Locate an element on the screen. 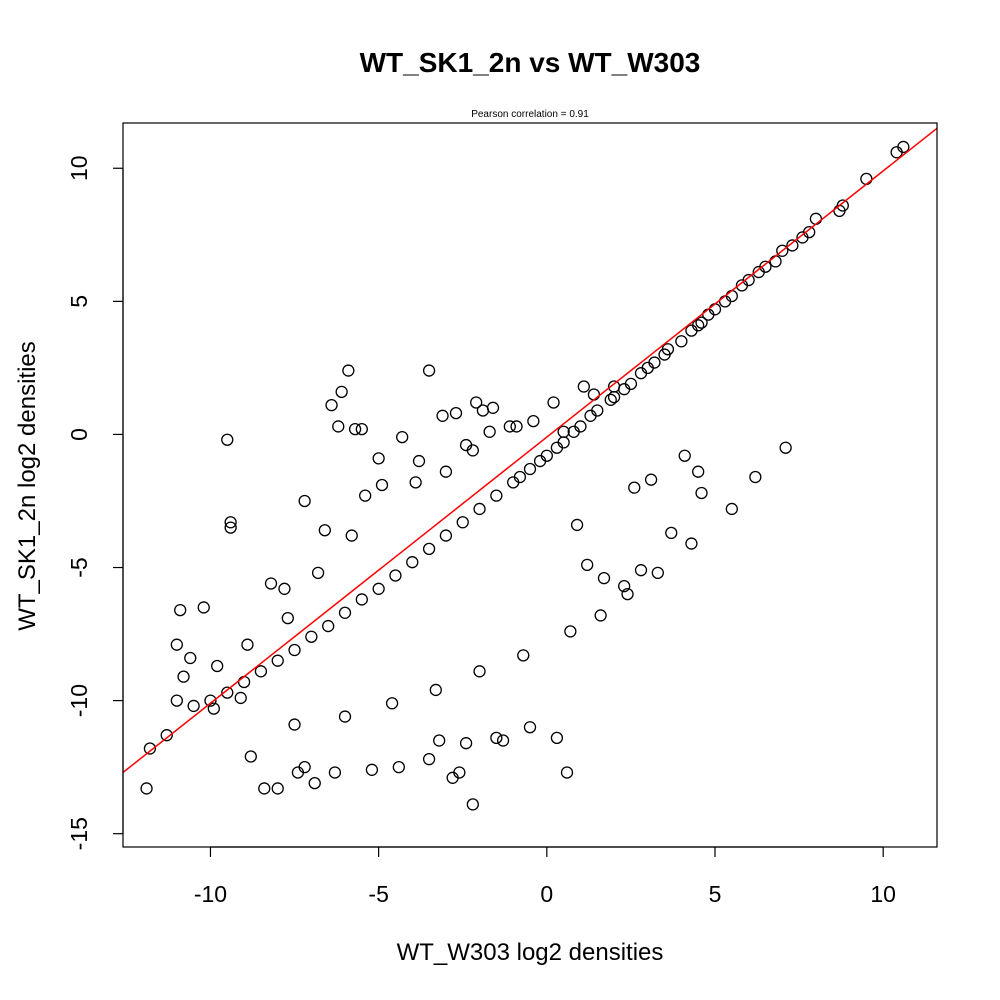 The height and width of the screenshot is (1000, 1000). x-tick-label: 5 is located at coordinates (715, 894).